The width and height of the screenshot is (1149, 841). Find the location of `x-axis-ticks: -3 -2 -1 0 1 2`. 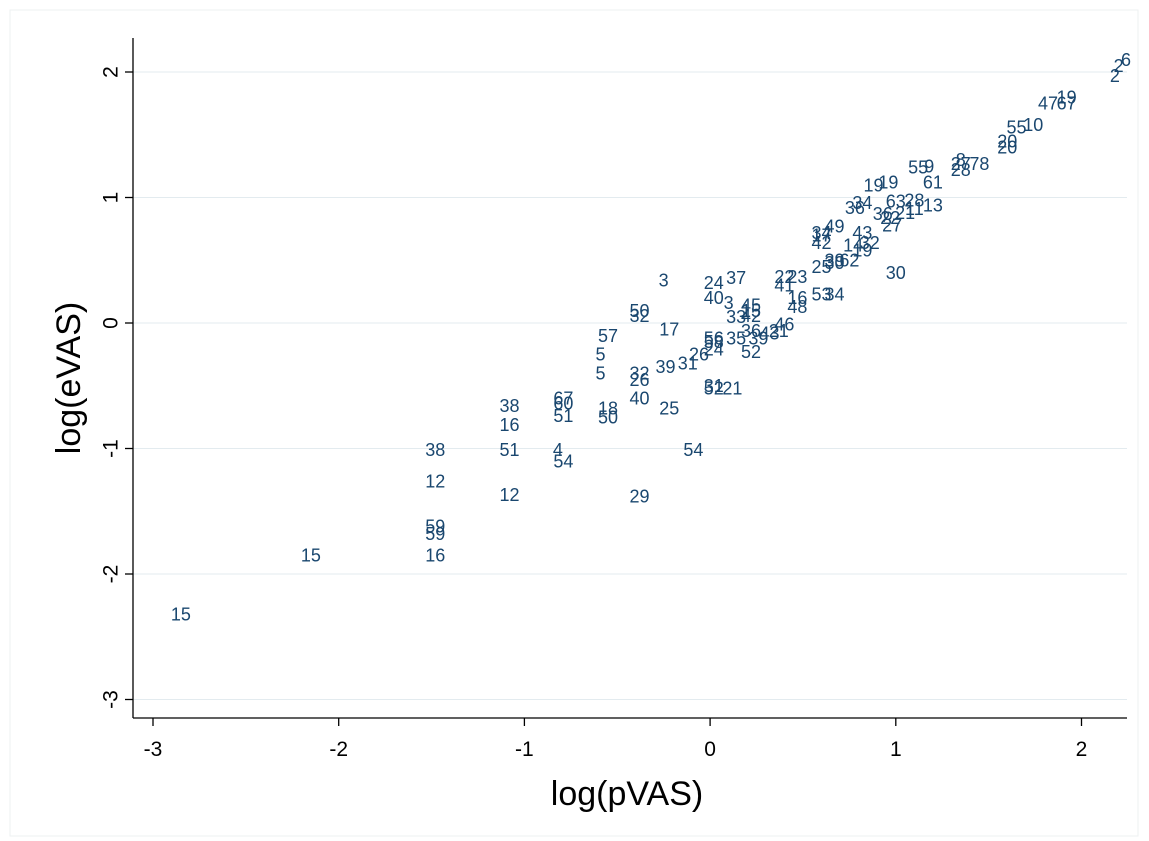

x-axis-ticks: -3 -2 -1 0 1 2 is located at coordinates (616, 739).